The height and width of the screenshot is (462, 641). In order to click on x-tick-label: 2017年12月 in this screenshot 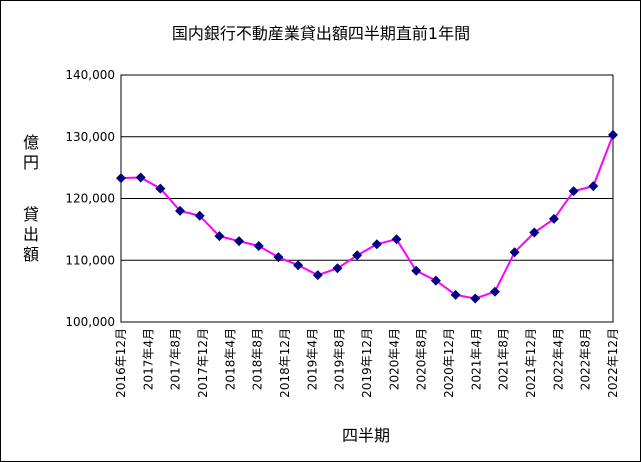, I will do `click(203, 363)`.